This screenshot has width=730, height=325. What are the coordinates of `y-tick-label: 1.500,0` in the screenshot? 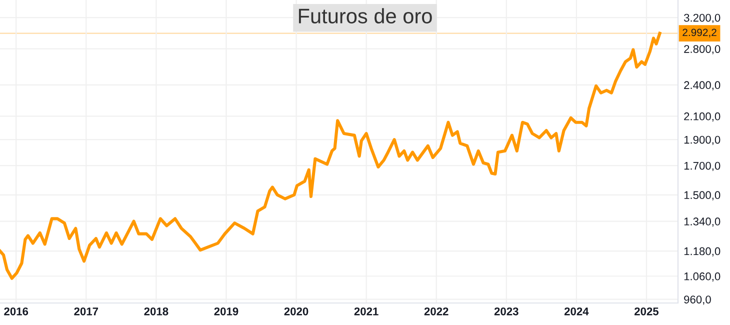 It's located at (702, 195).